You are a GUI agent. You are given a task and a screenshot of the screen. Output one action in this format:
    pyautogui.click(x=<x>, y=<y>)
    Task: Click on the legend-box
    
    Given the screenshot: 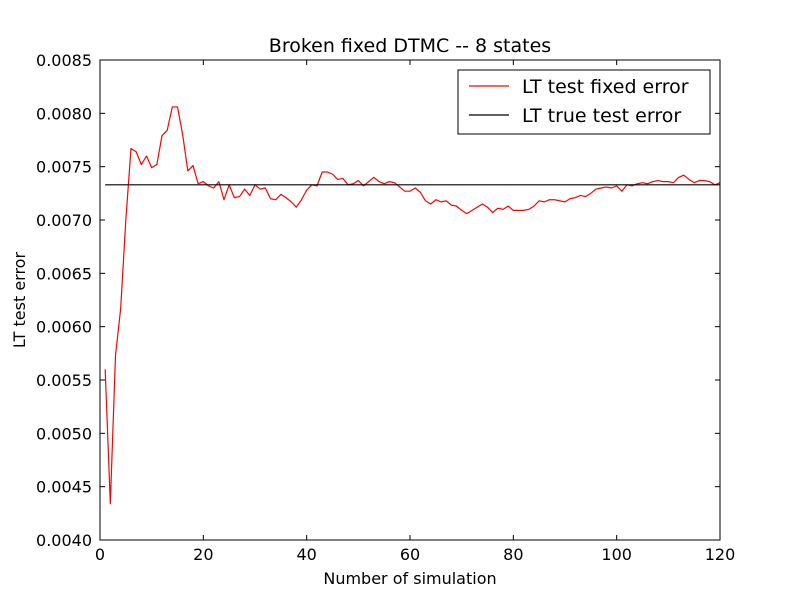 What is the action you would take?
    pyautogui.click(x=584, y=102)
    